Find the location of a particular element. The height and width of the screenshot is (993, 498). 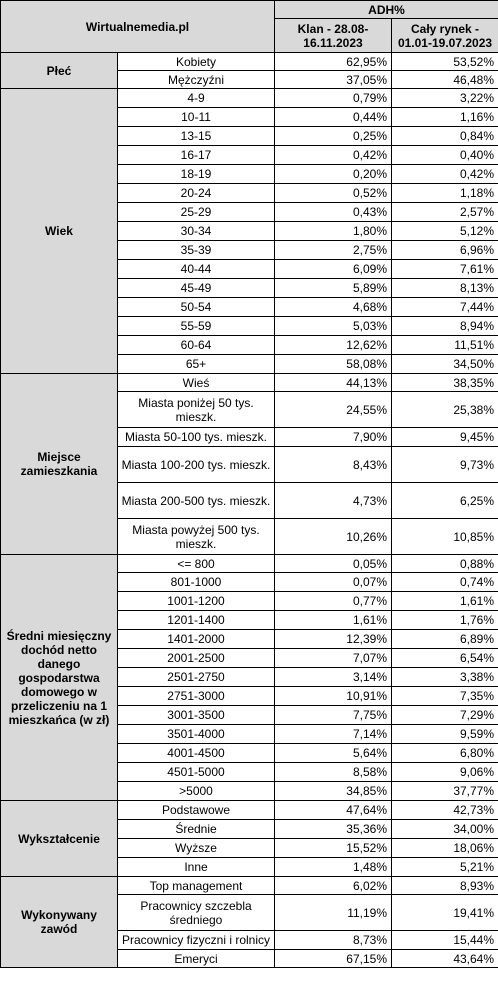

row-label: 1201-1400 is located at coordinates (196, 620).